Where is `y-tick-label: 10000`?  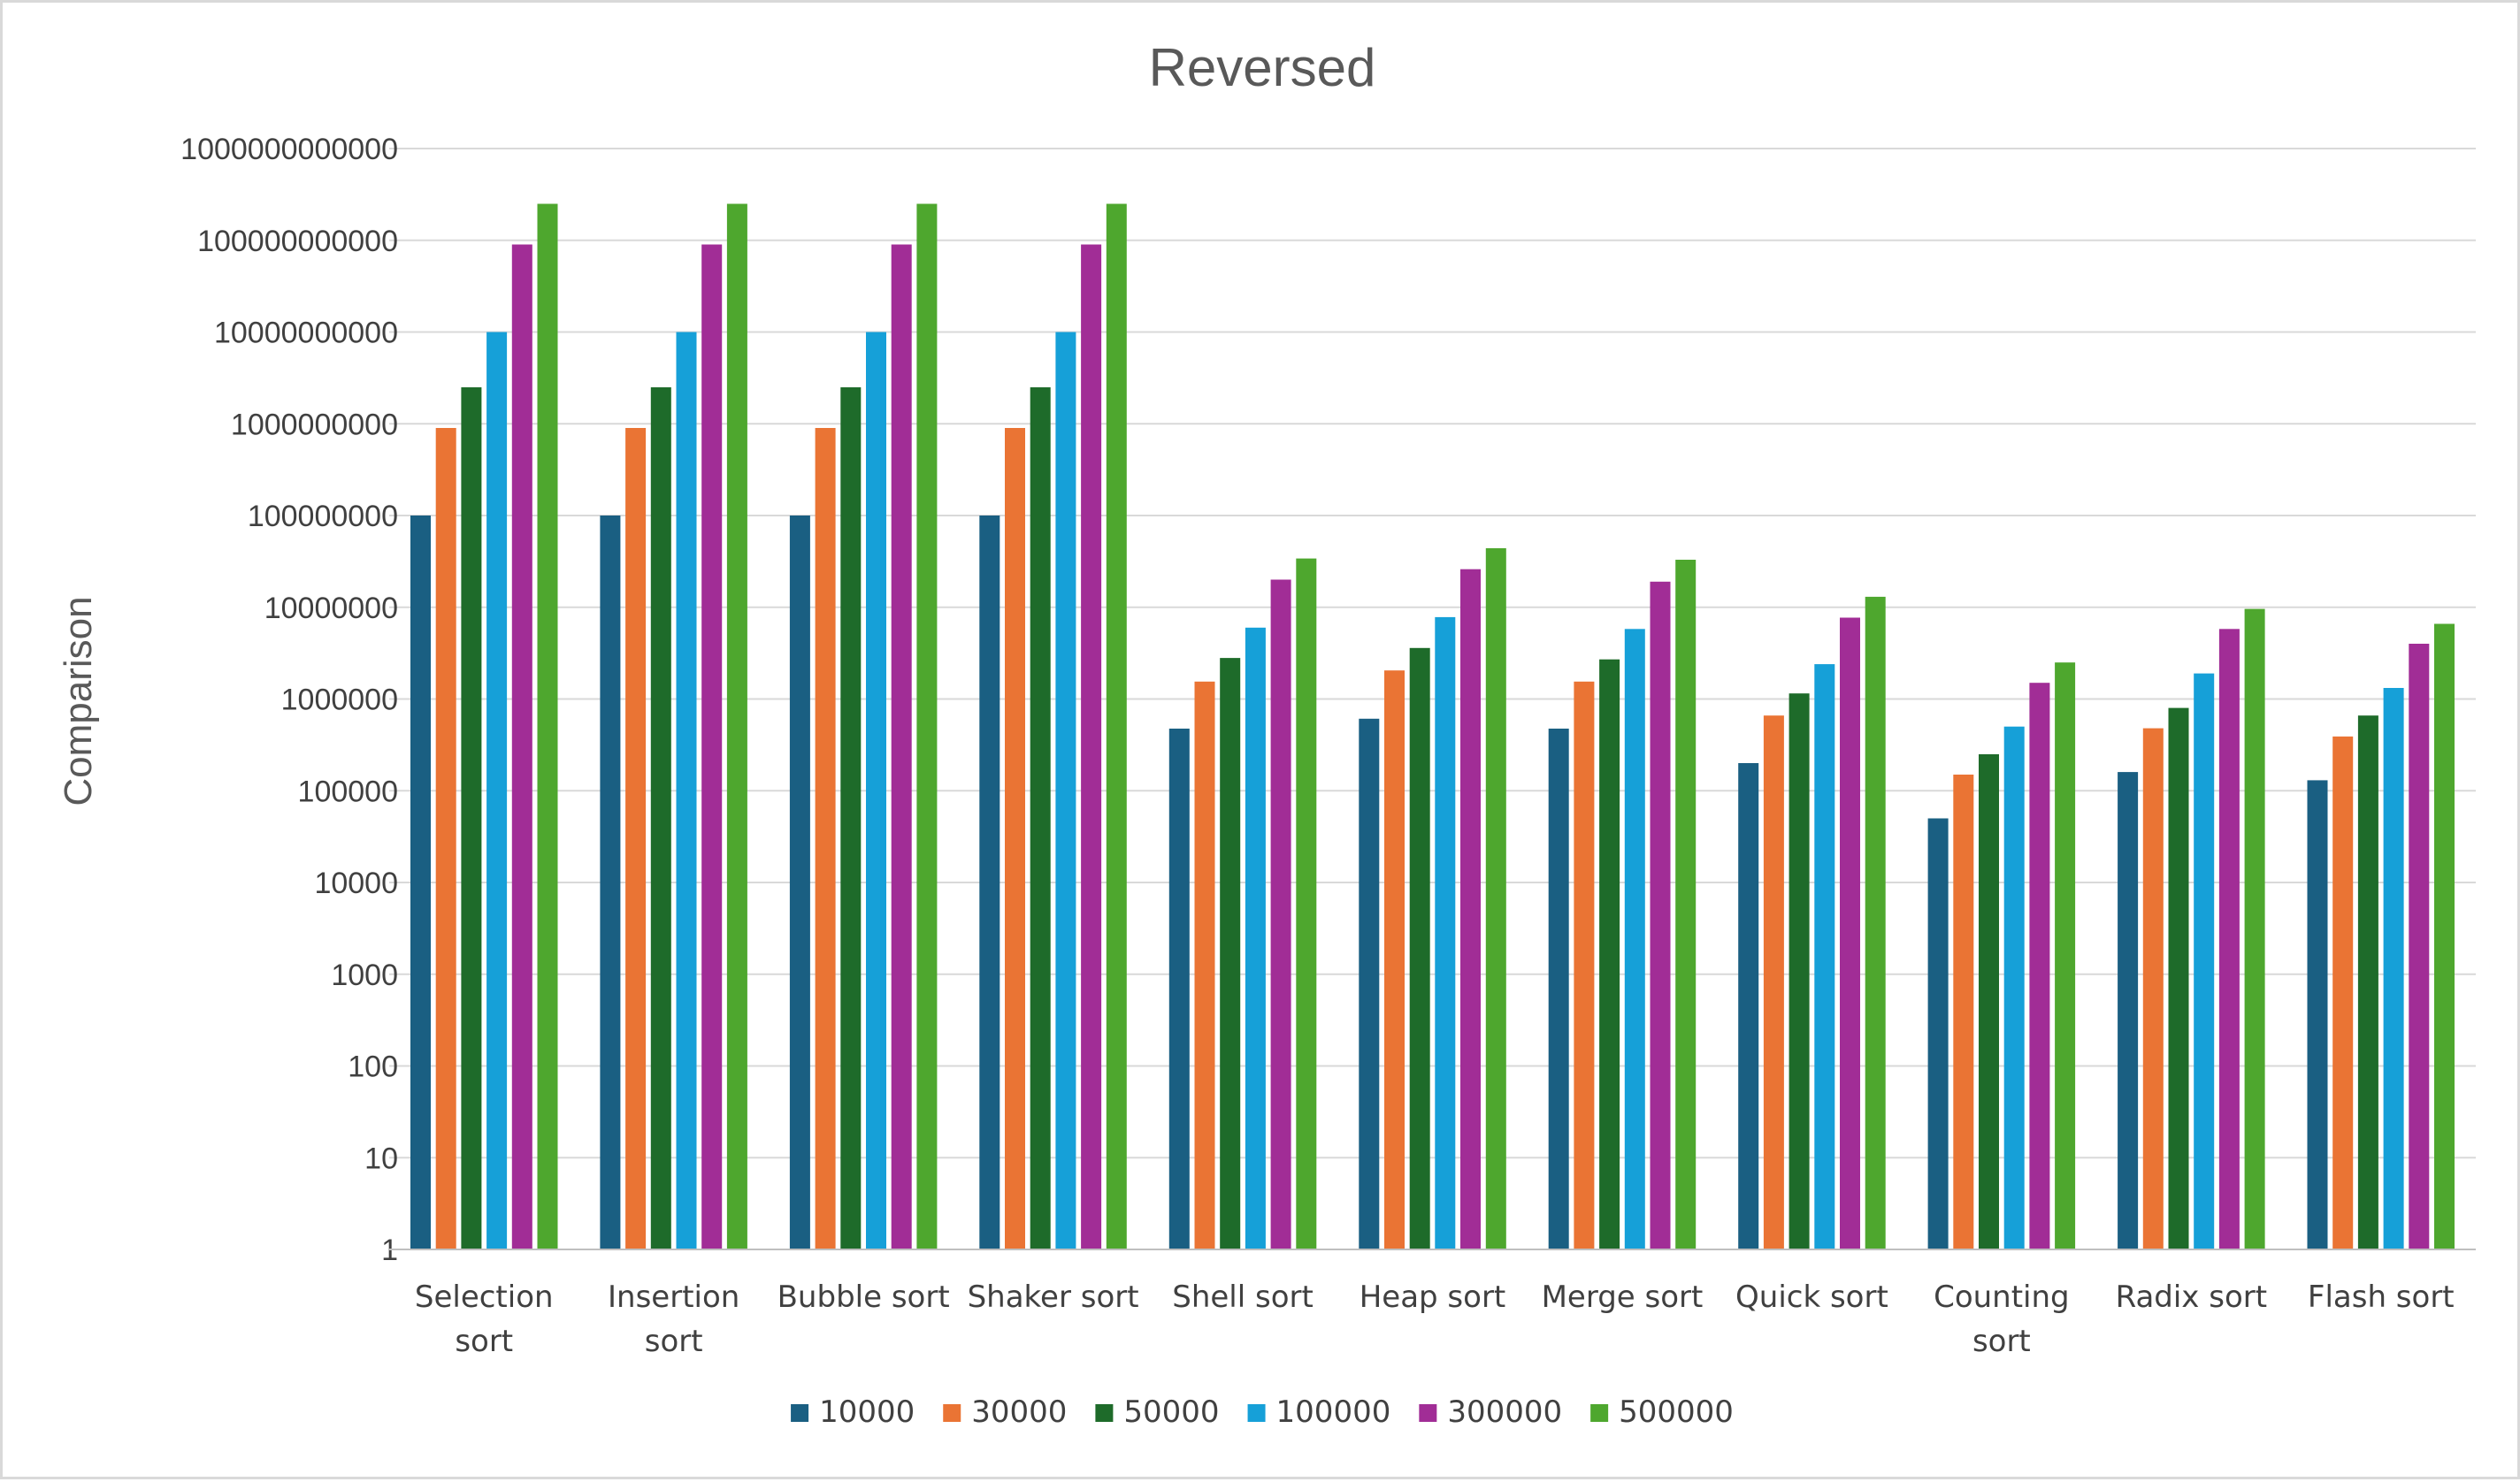
y-tick-label: 10000 is located at coordinates (356, 883).